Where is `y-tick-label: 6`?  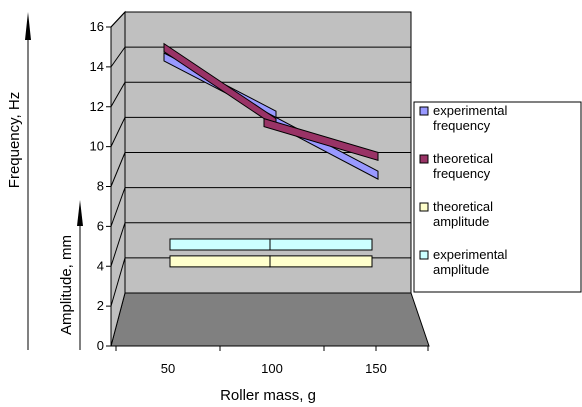 y-tick-label: 6 is located at coordinates (100, 225).